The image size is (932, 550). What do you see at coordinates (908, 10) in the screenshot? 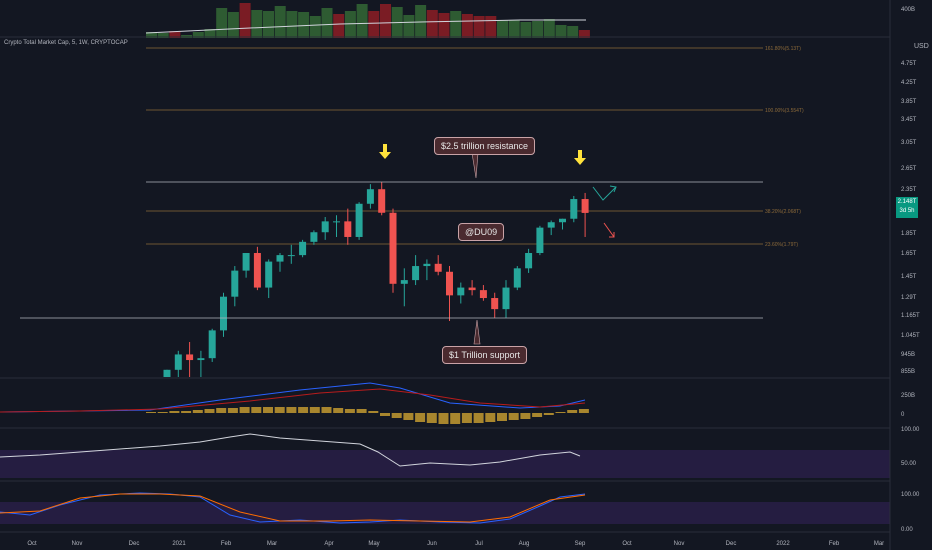
I see `volume-axis-label: 400B` at bounding box center [908, 10].